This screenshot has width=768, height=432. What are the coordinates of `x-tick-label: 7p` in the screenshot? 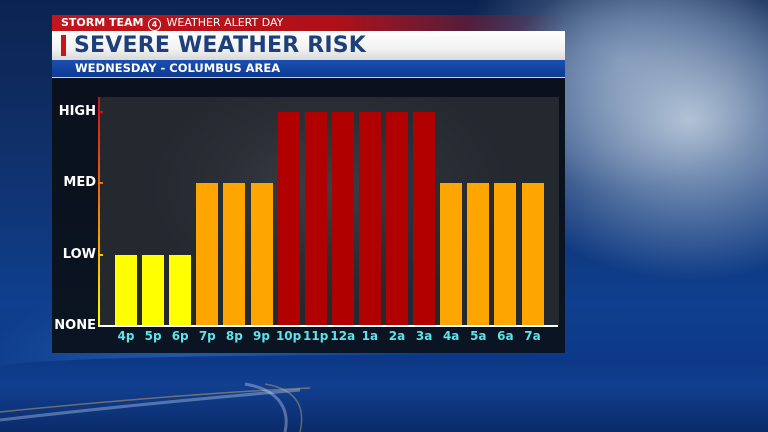 It's located at (207, 336).